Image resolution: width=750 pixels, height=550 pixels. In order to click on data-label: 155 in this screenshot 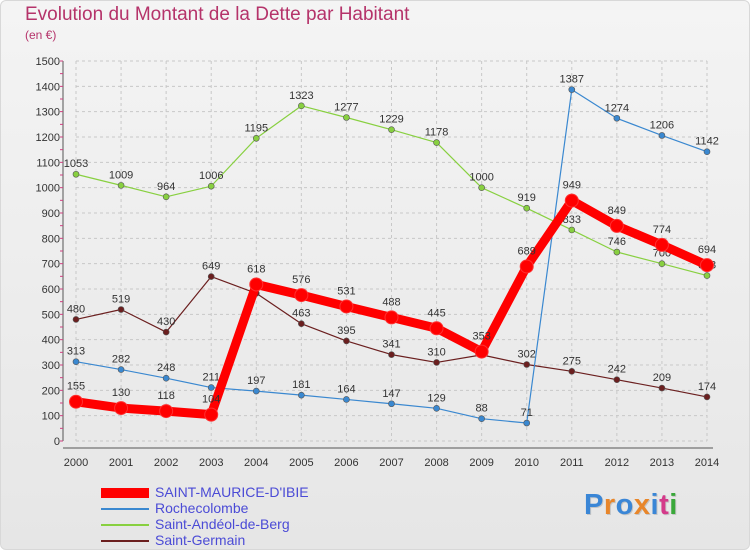, I will do `click(76, 387)`.